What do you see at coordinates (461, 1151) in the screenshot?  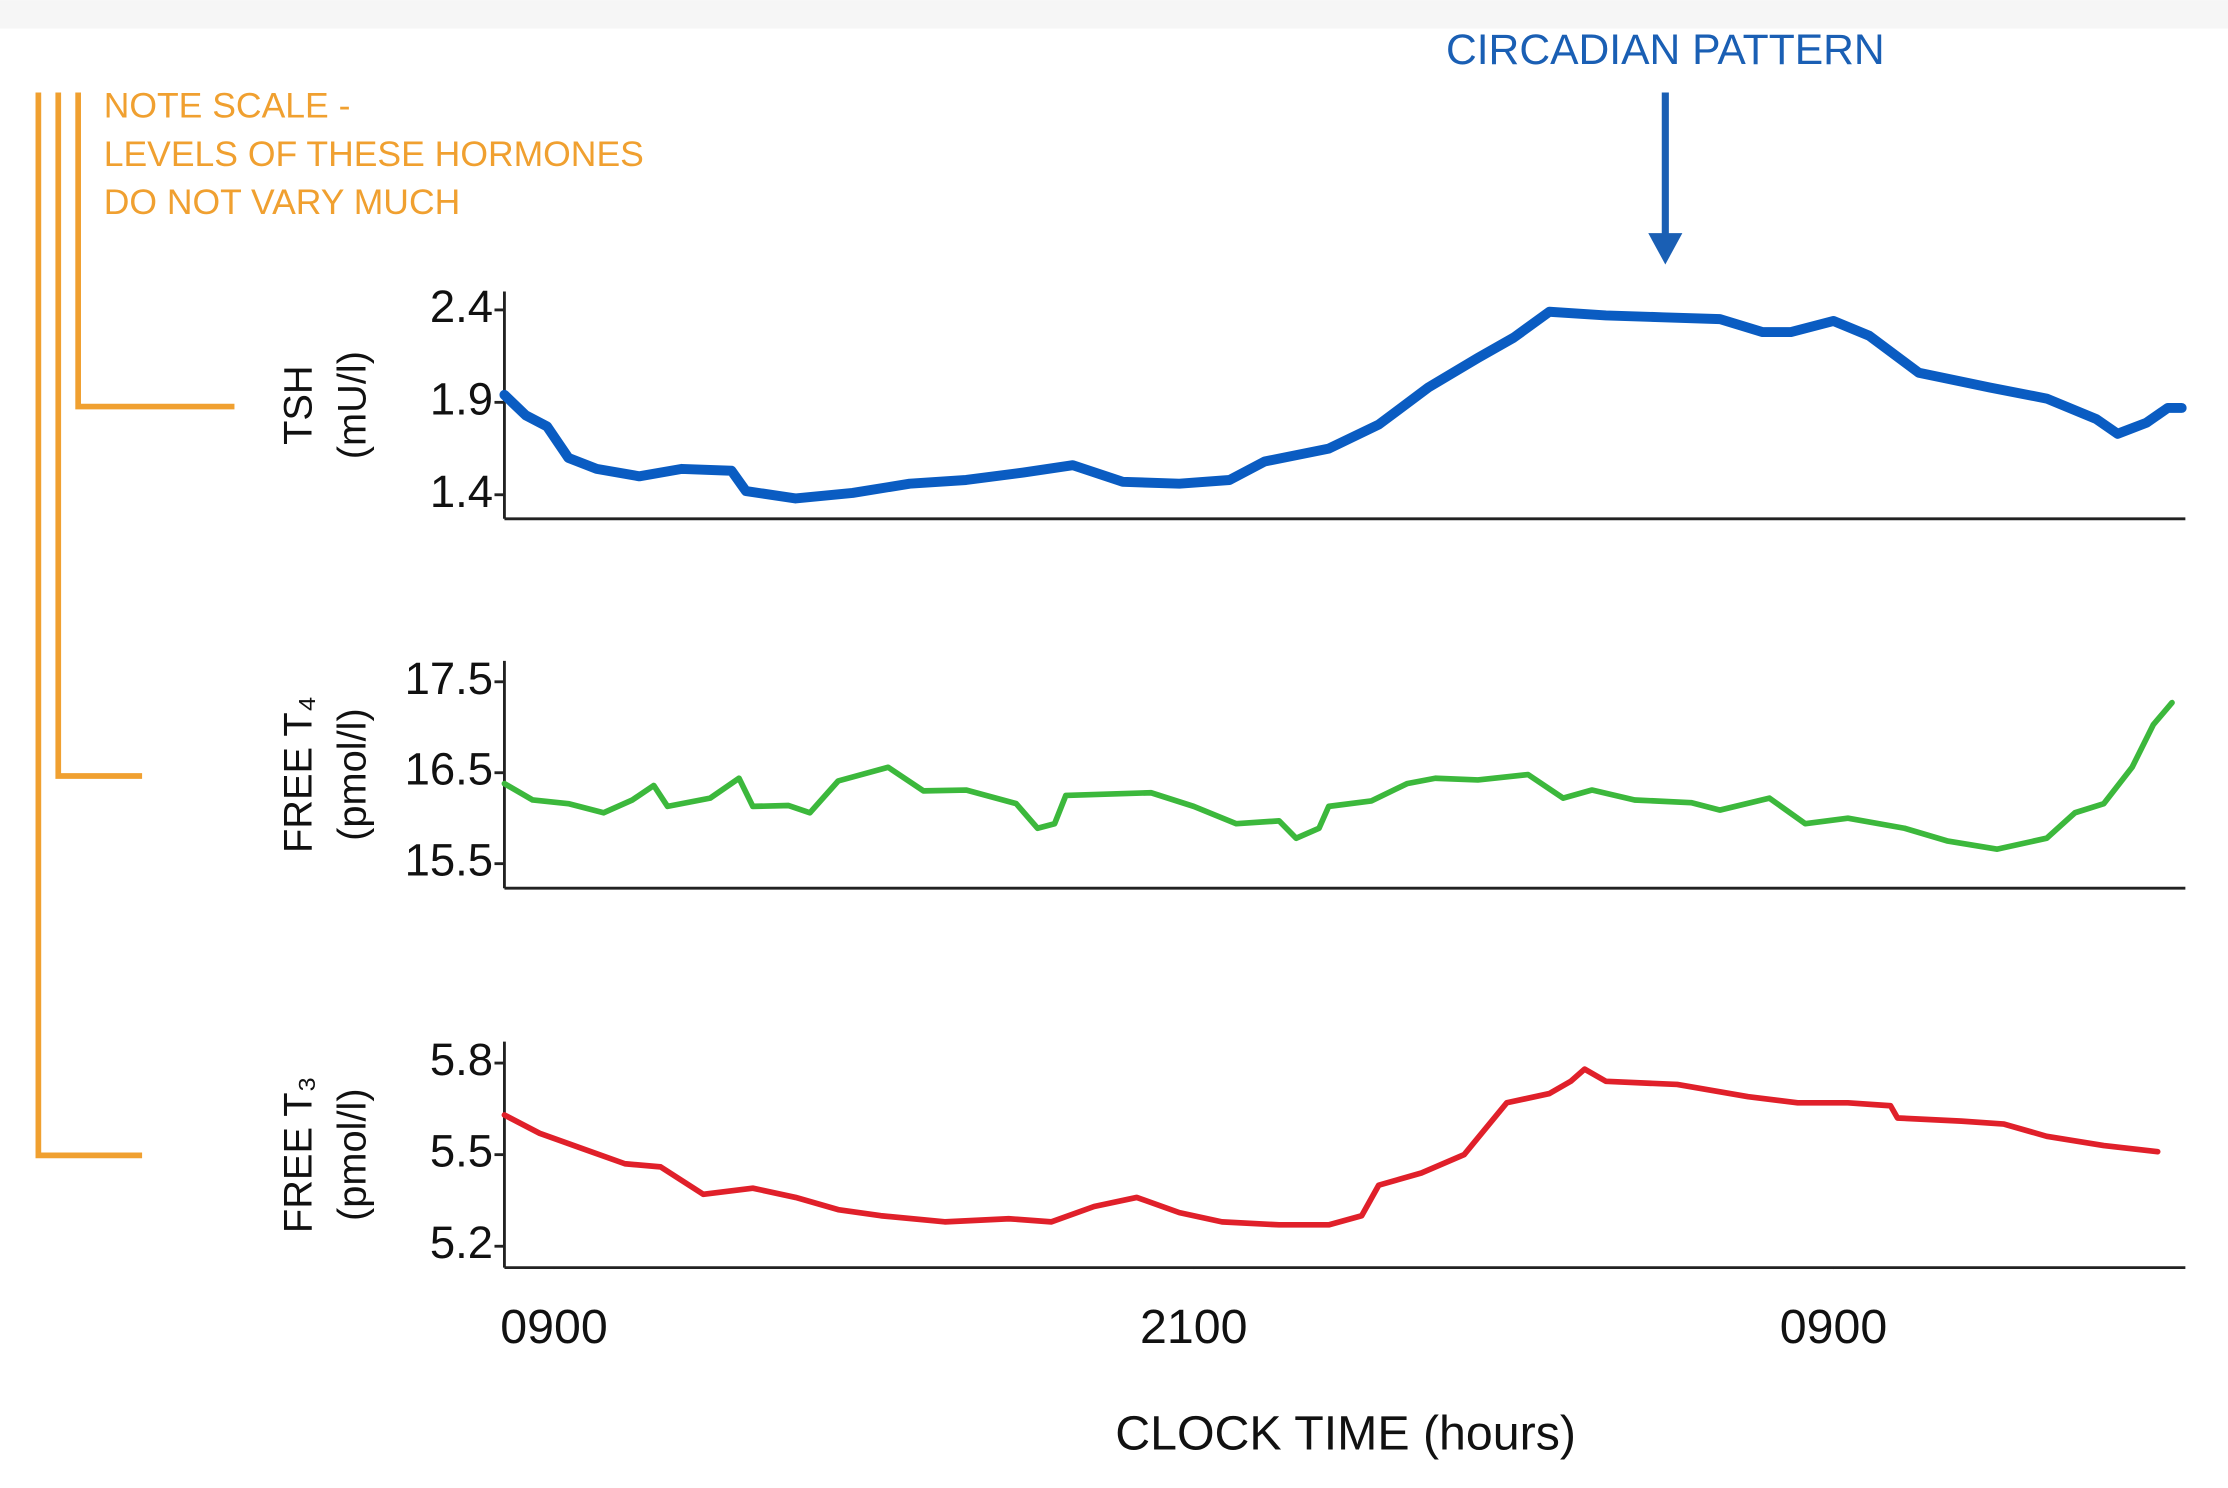 I see `y-tick-label: 5.5` at bounding box center [461, 1151].